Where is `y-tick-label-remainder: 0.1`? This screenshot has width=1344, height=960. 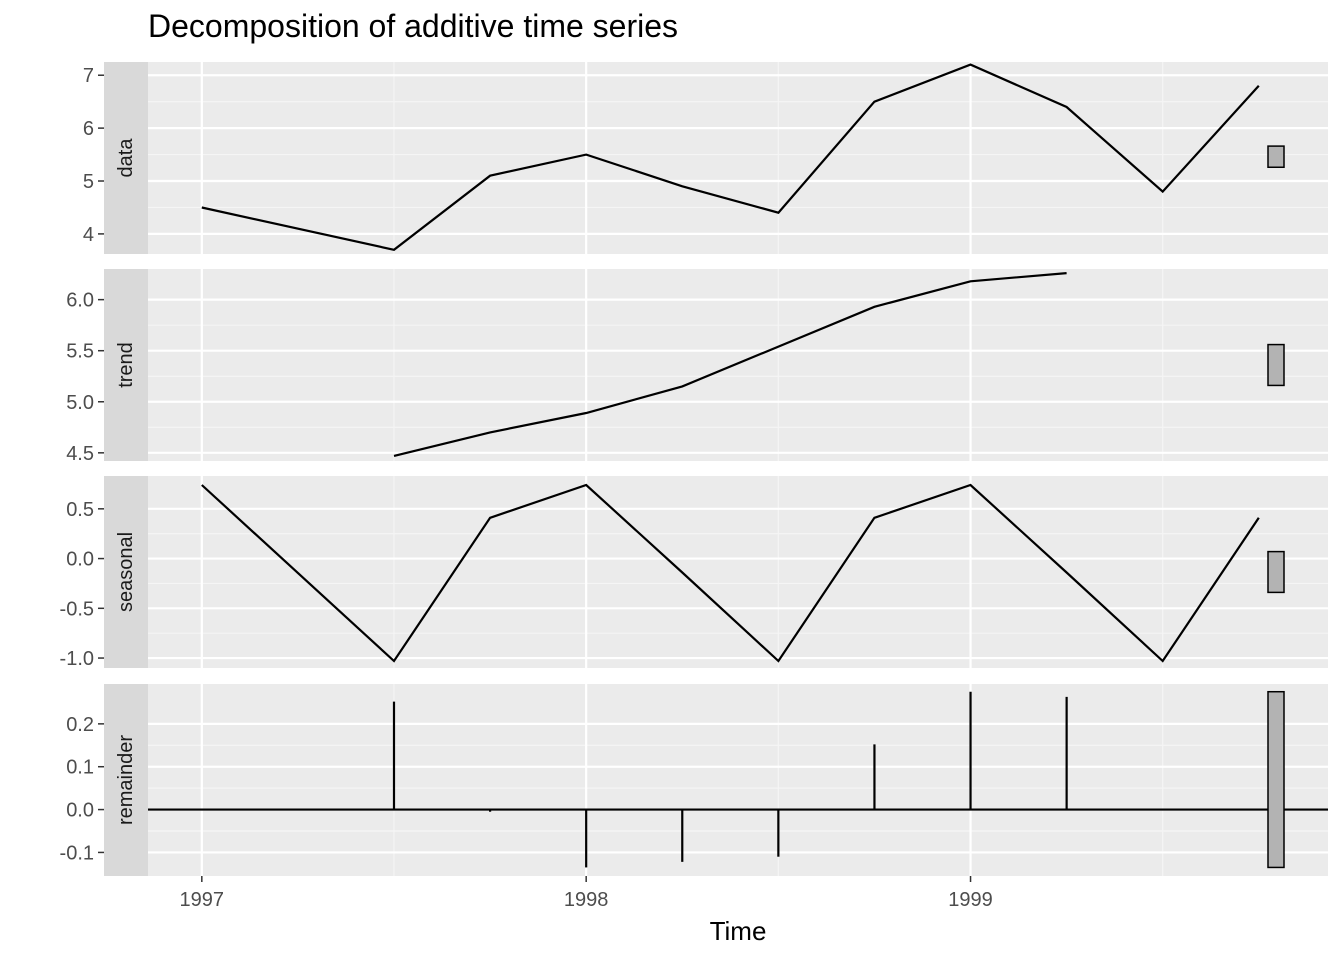
y-tick-label-remainder: 0.1 is located at coordinates (80, 768).